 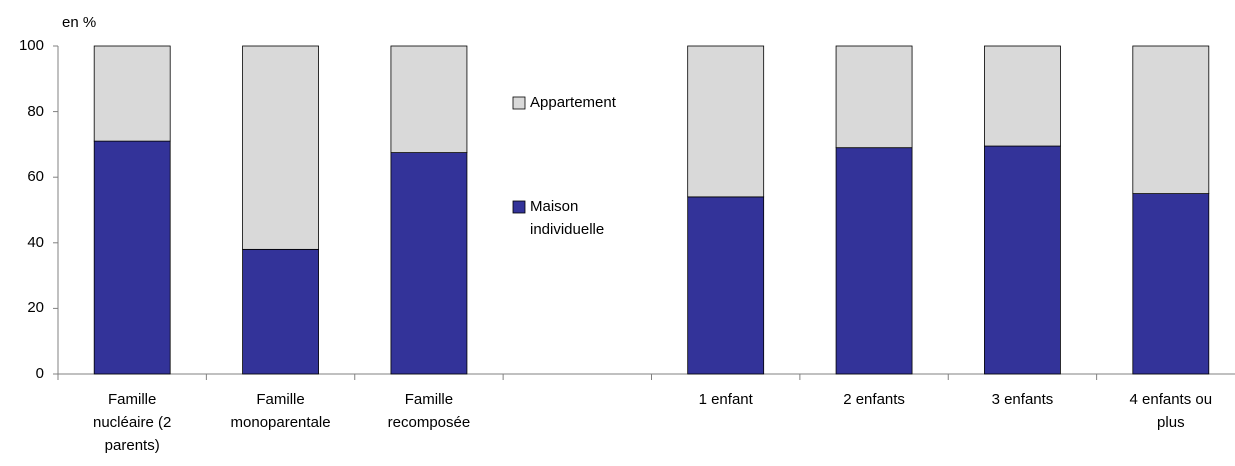 What do you see at coordinates (1171, 411) in the screenshot?
I see `x-tick-label: 4 enfants ou plus` at bounding box center [1171, 411].